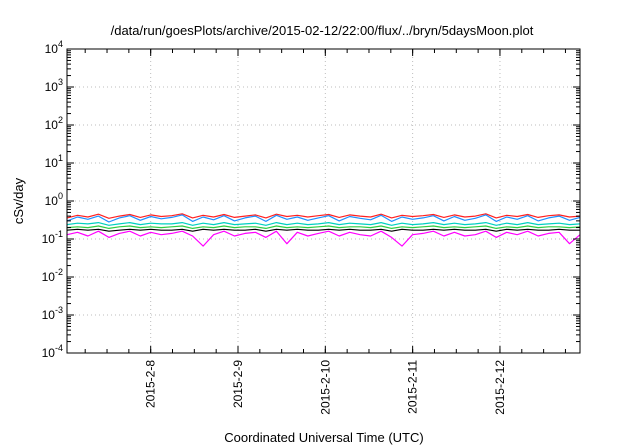 This screenshot has width=640, height=448. What do you see at coordinates (54, 161) in the screenshot?
I see `y-tick-label: 10¹` at bounding box center [54, 161].